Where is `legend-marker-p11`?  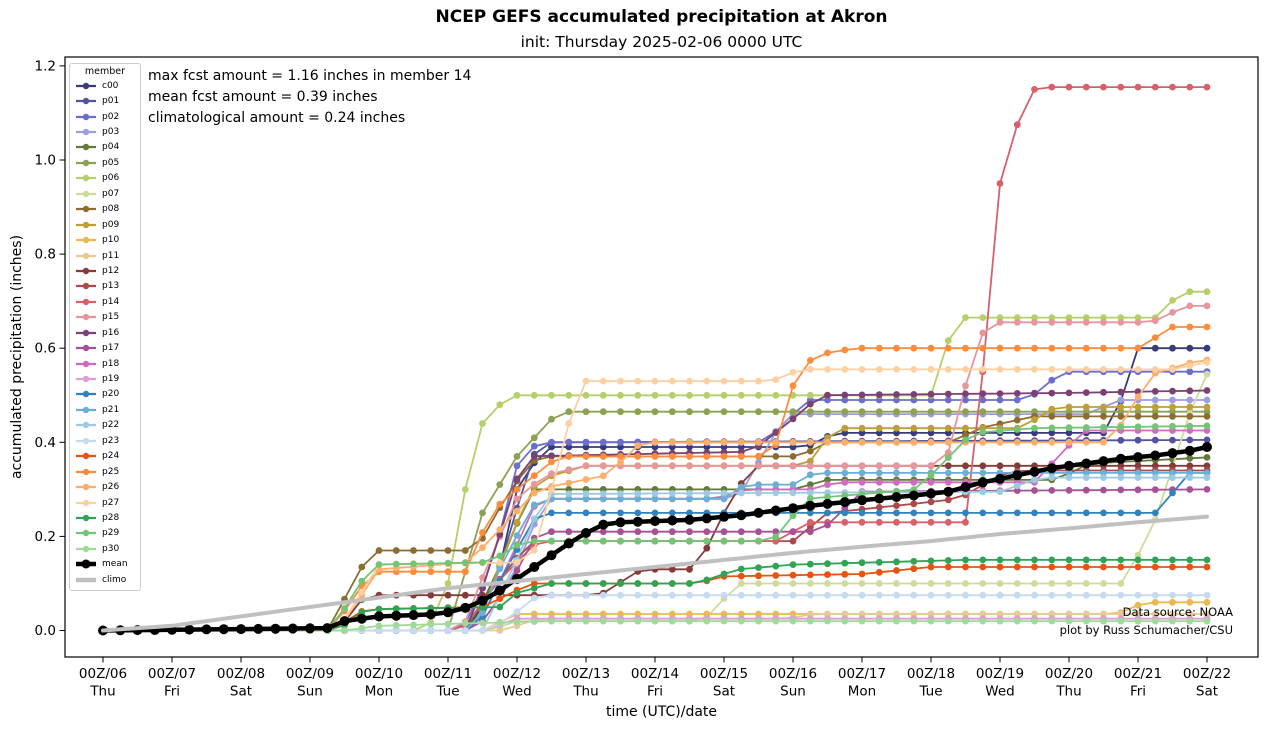
legend-marker-p11 is located at coordinates (86, 255).